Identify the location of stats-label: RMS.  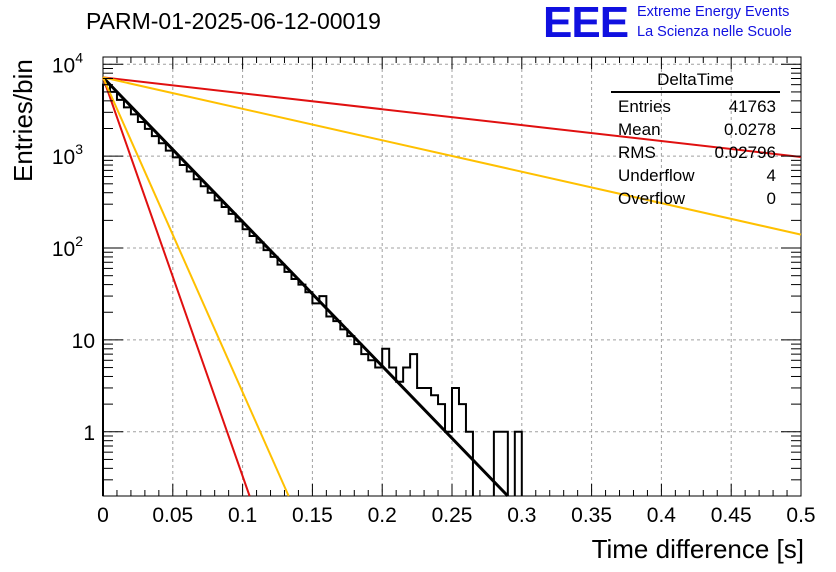
(637, 152).